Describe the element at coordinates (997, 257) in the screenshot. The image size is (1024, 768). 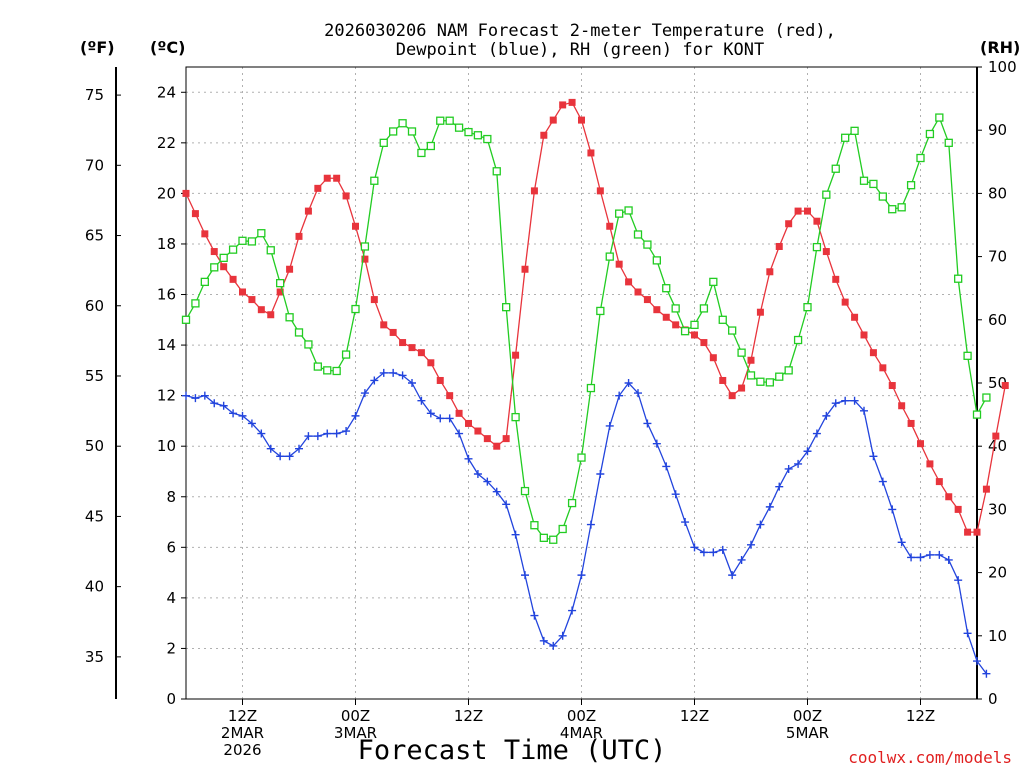
I see `rh-tick-label: 70` at that location.